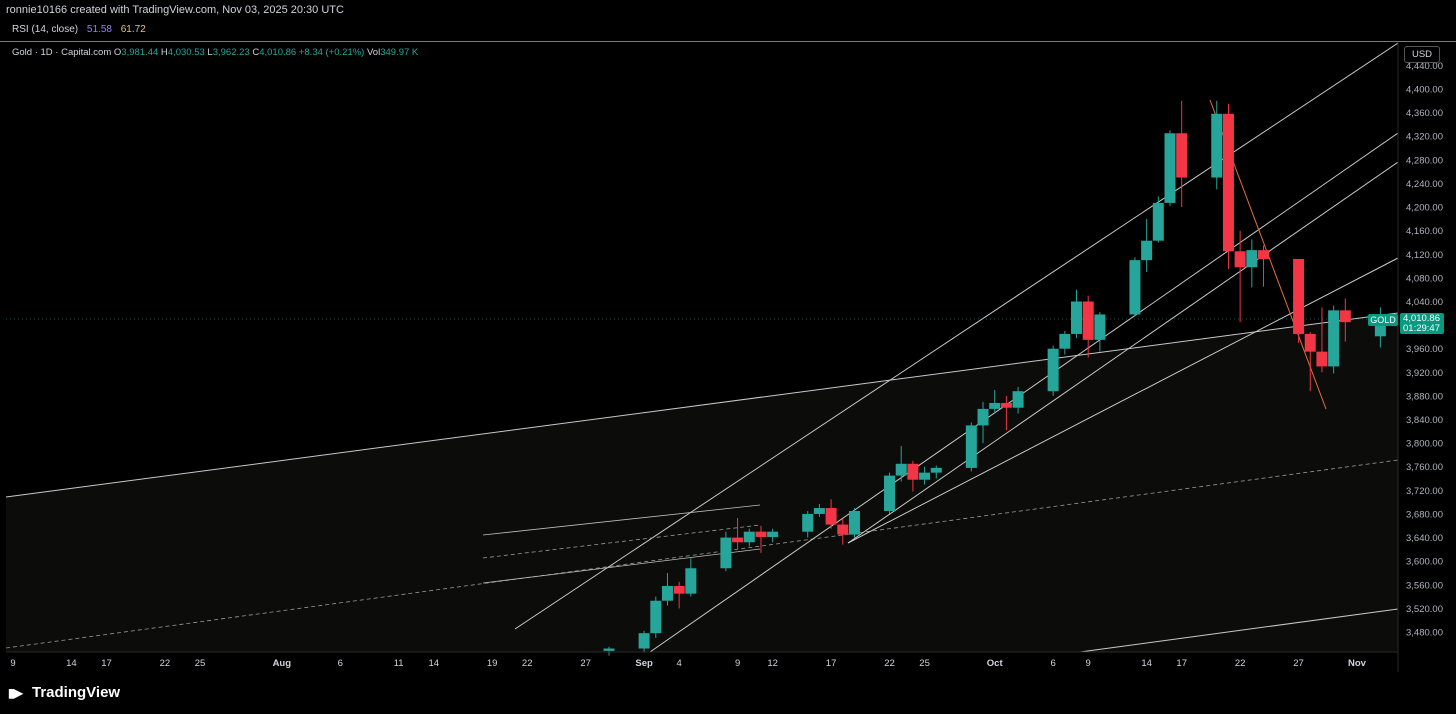 The image size is (1456, 714). Describe the element at coordinates (278, 52) in the screenshot. I see `close-value: 4,010.86` at that location.